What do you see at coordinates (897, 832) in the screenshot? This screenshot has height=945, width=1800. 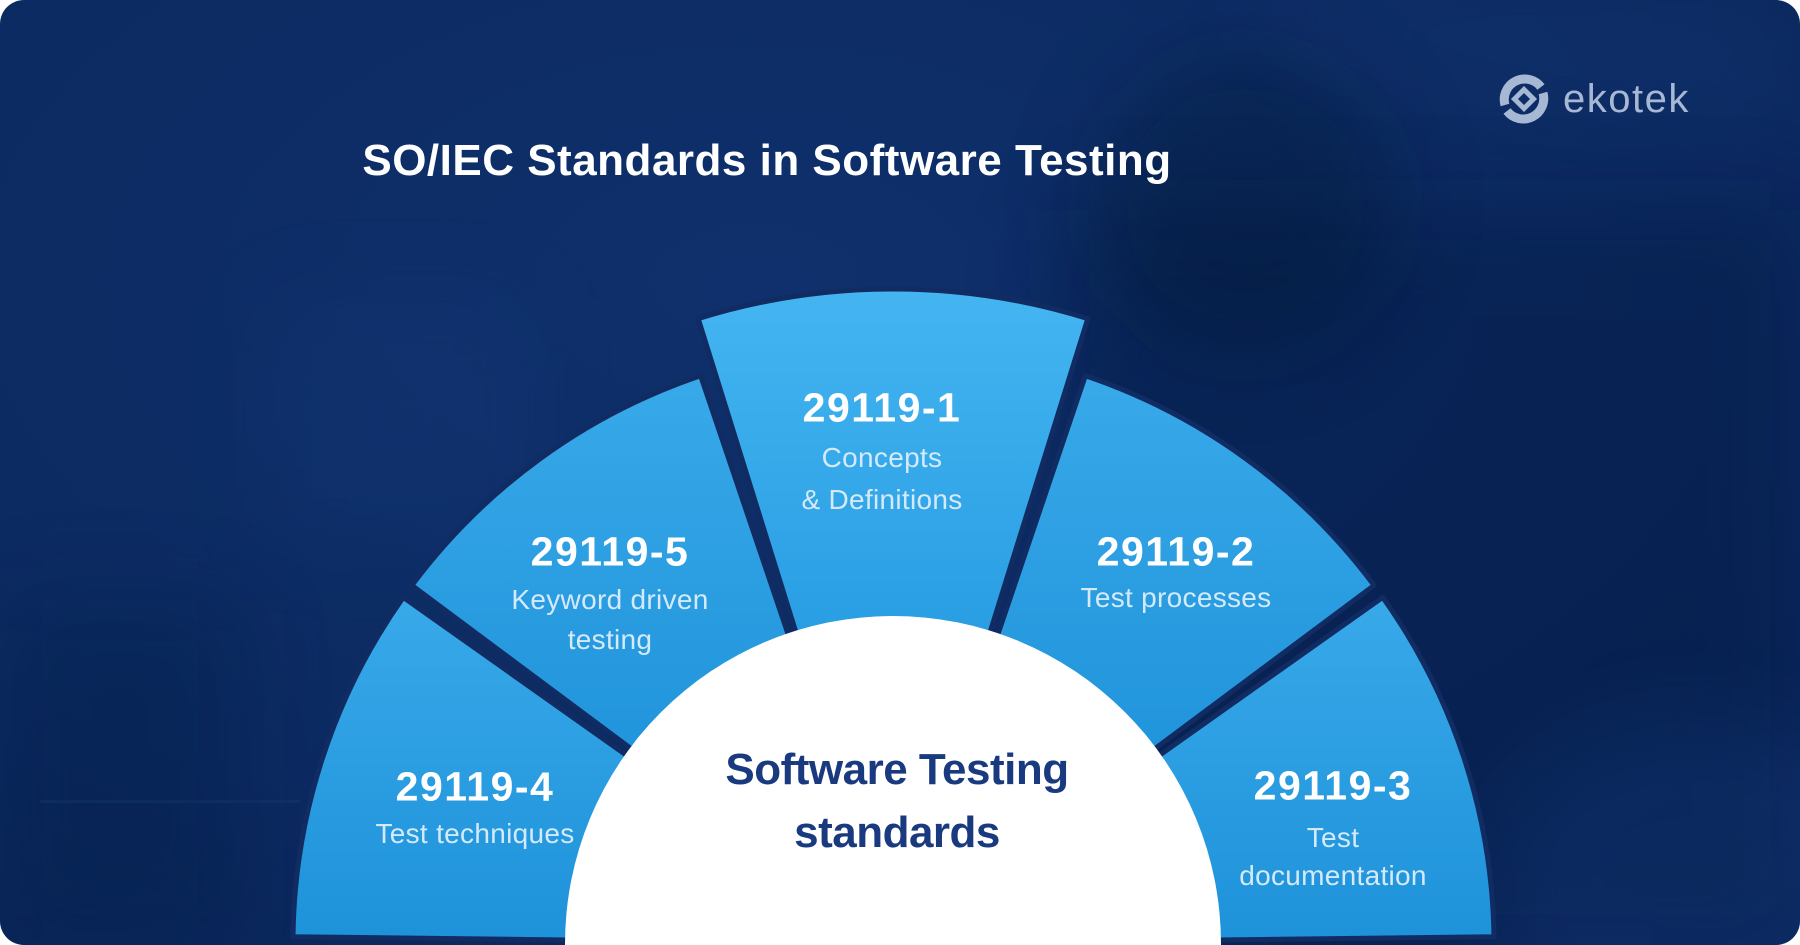 I see `center-label-line-2: standards` at bounding box center [897, 832].